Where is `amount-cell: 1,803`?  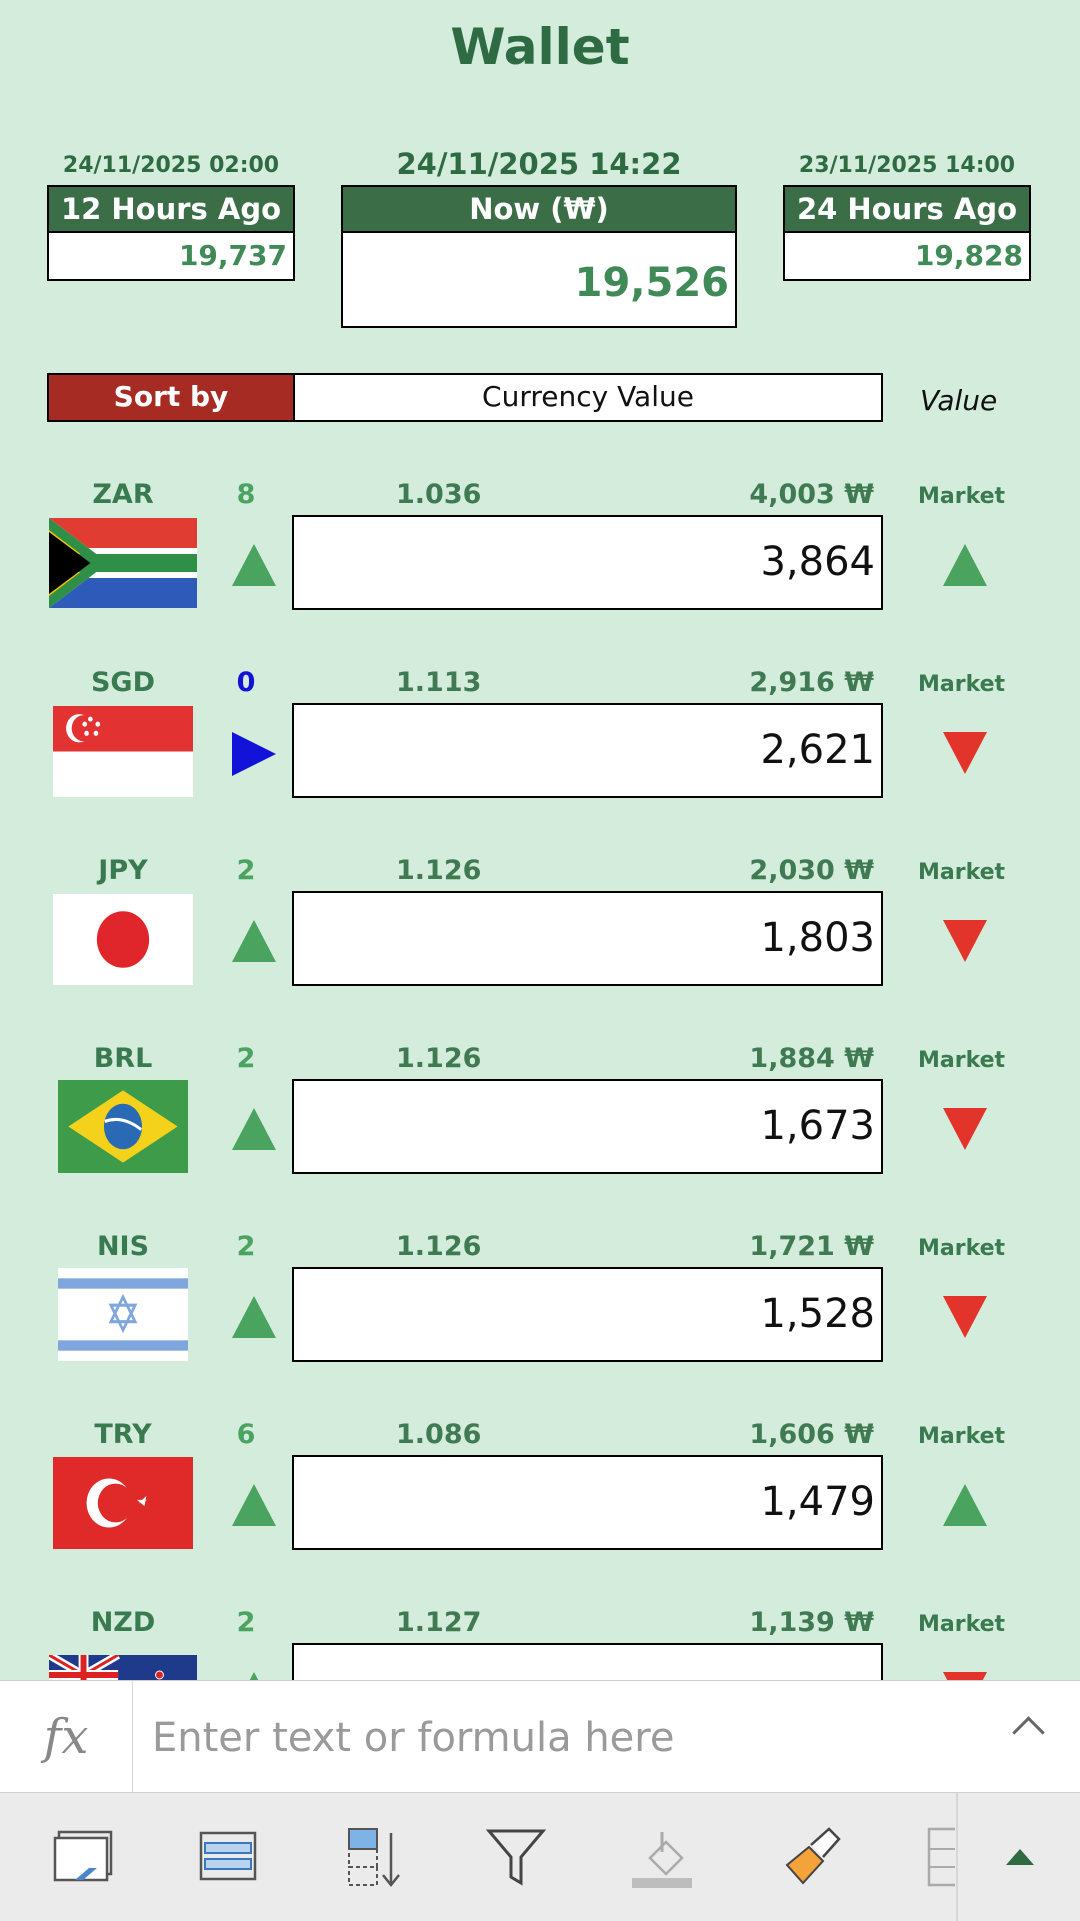
amount-cell: 1,803 is located at coordinates (587, 938).